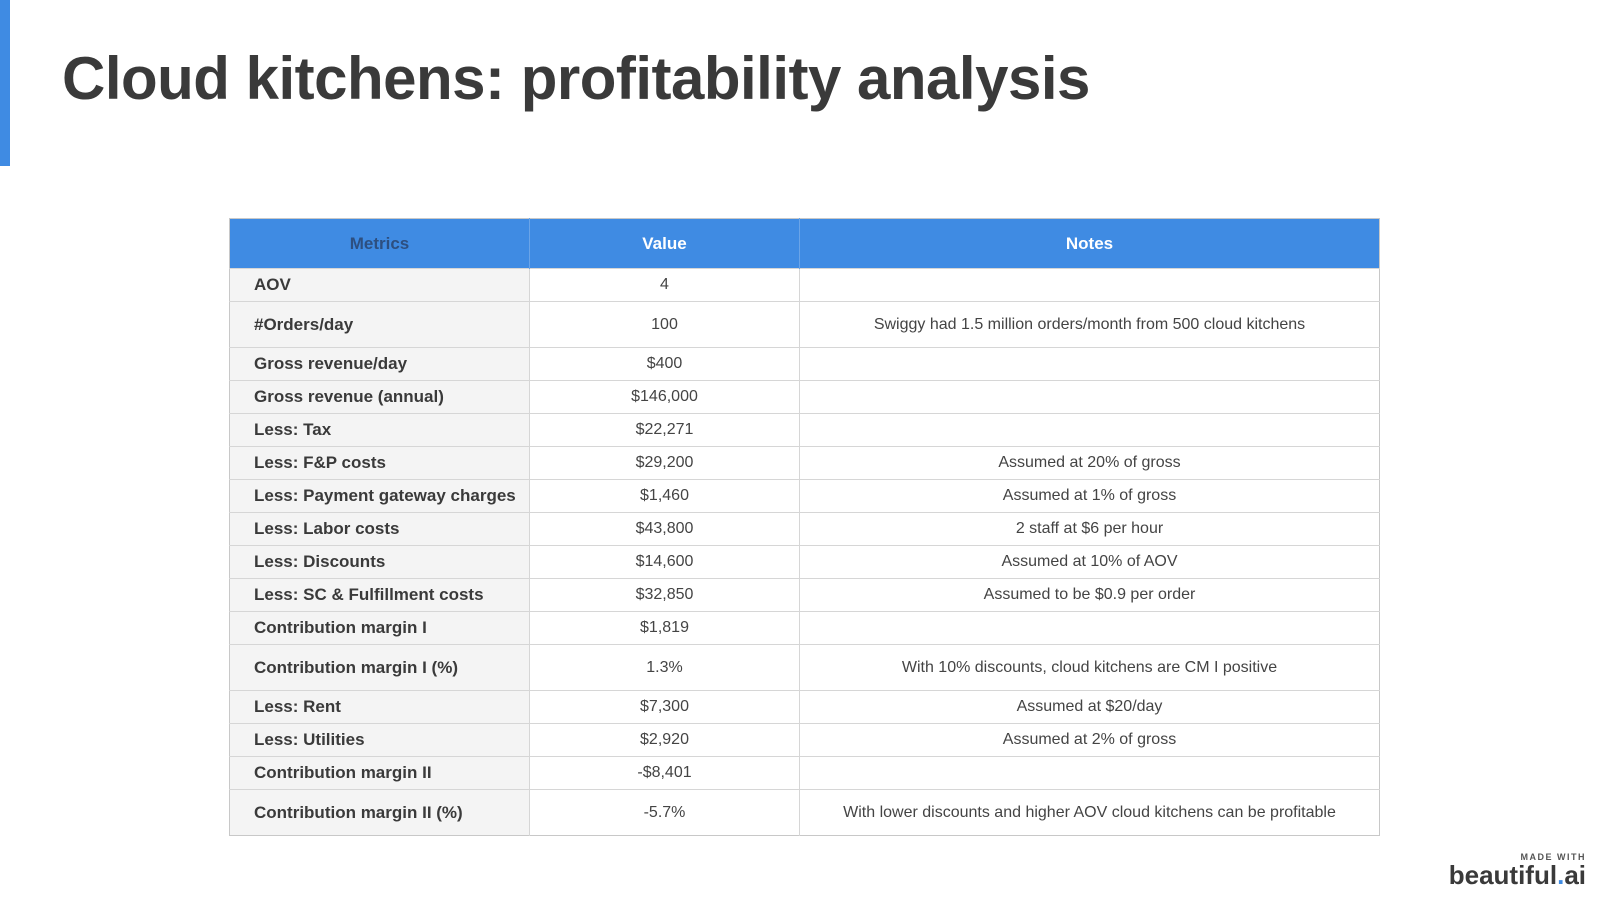  What do you see at coordinates (379, 667) in the screenshot?
I see `metric-cell: Contribution margin I (%)` at bounding box center [379, 667].